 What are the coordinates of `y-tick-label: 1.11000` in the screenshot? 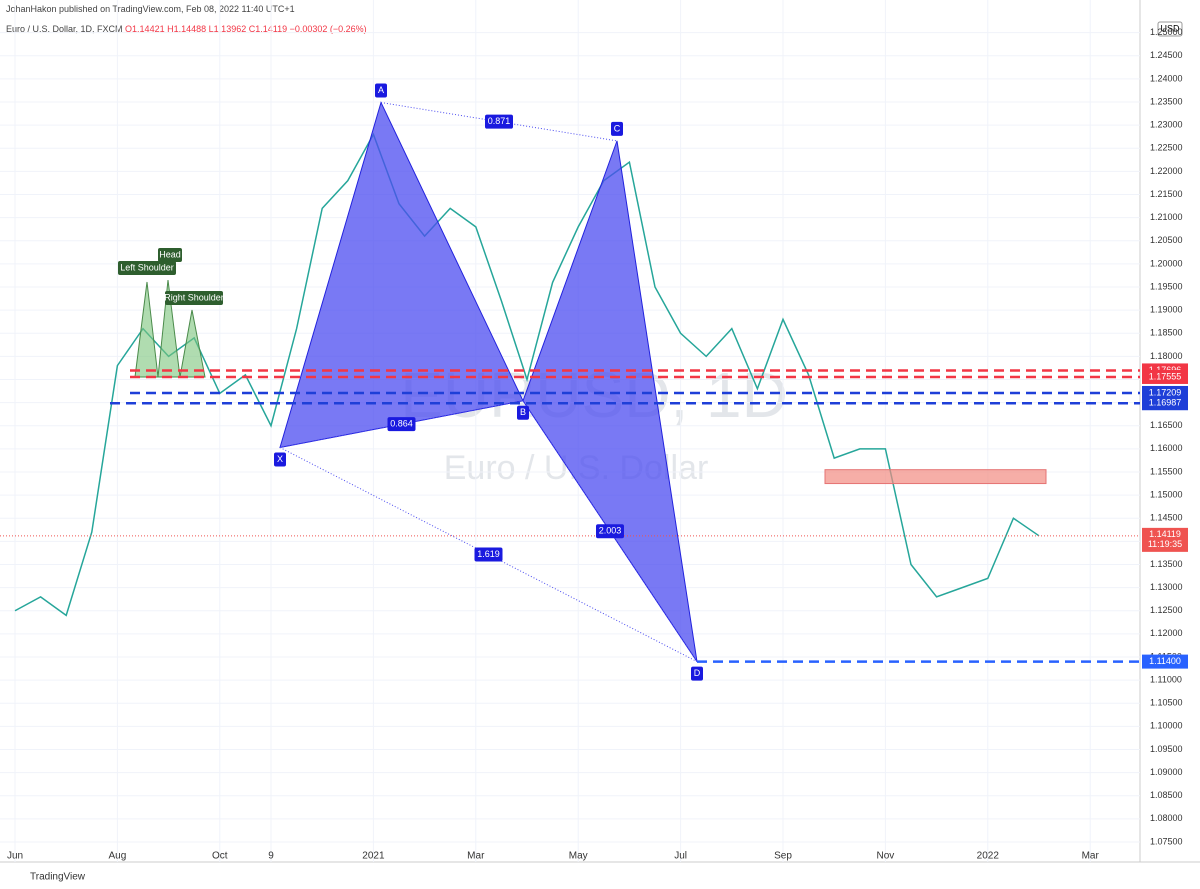 It's located at (1166, 679).